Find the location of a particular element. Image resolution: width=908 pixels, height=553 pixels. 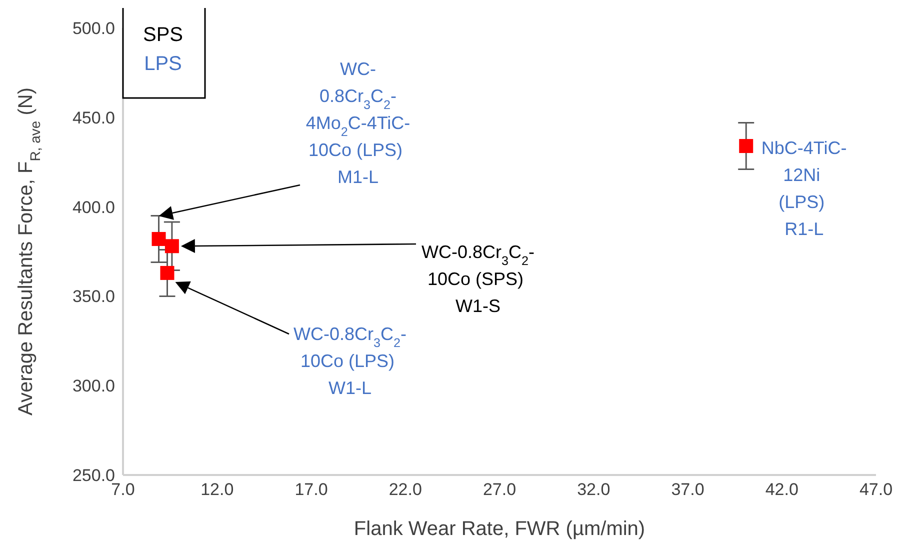

y-tick-label: 300.0 is located at coordinates (93, 386).